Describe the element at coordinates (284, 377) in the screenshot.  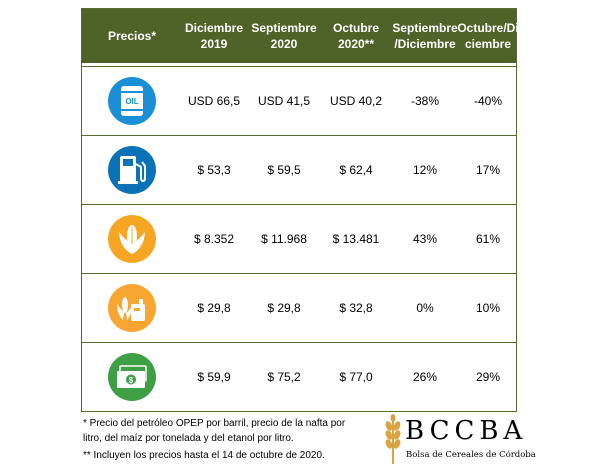
I see `cell-sep-2020: $ 75,2` at that location.